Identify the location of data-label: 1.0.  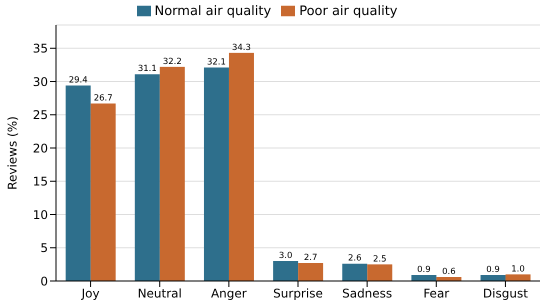
(518, 269).